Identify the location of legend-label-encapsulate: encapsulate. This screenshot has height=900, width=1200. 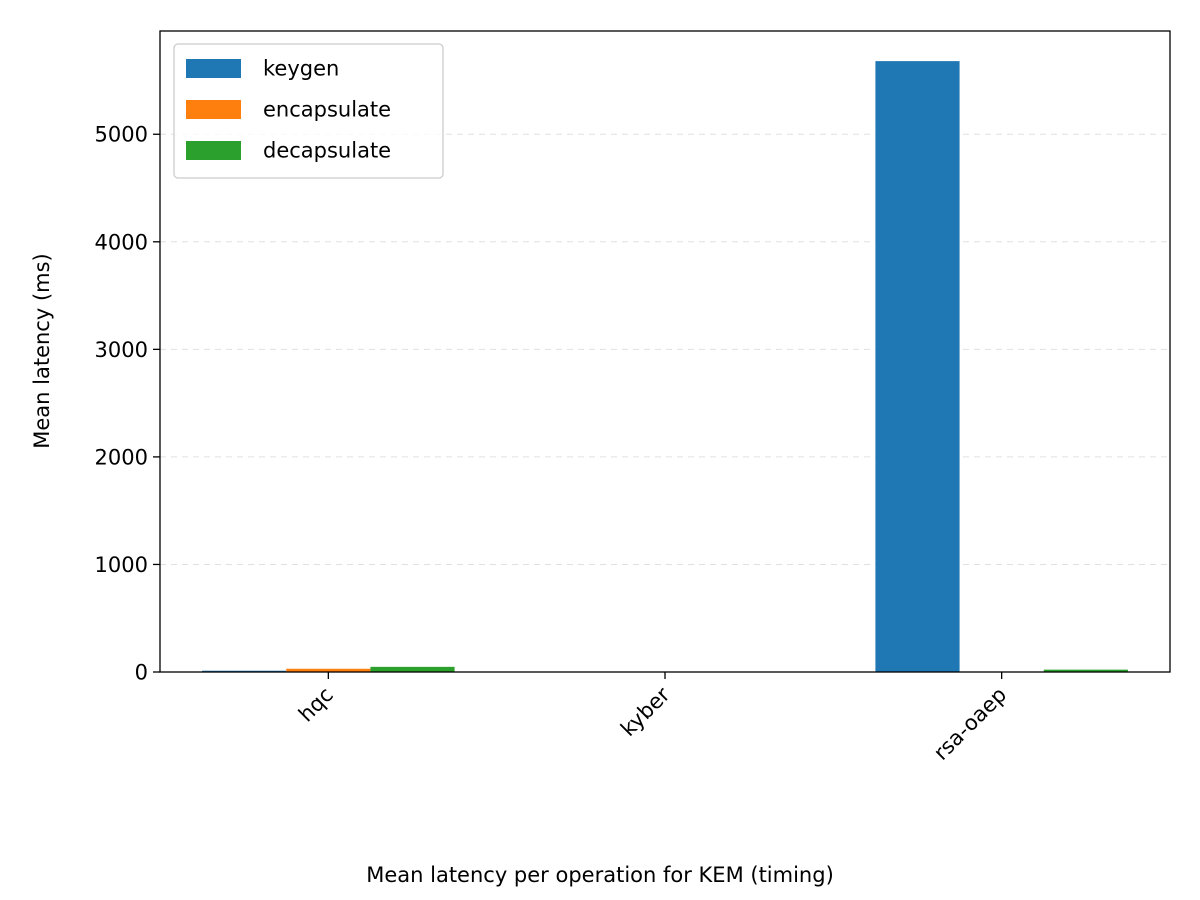
(327, 110).